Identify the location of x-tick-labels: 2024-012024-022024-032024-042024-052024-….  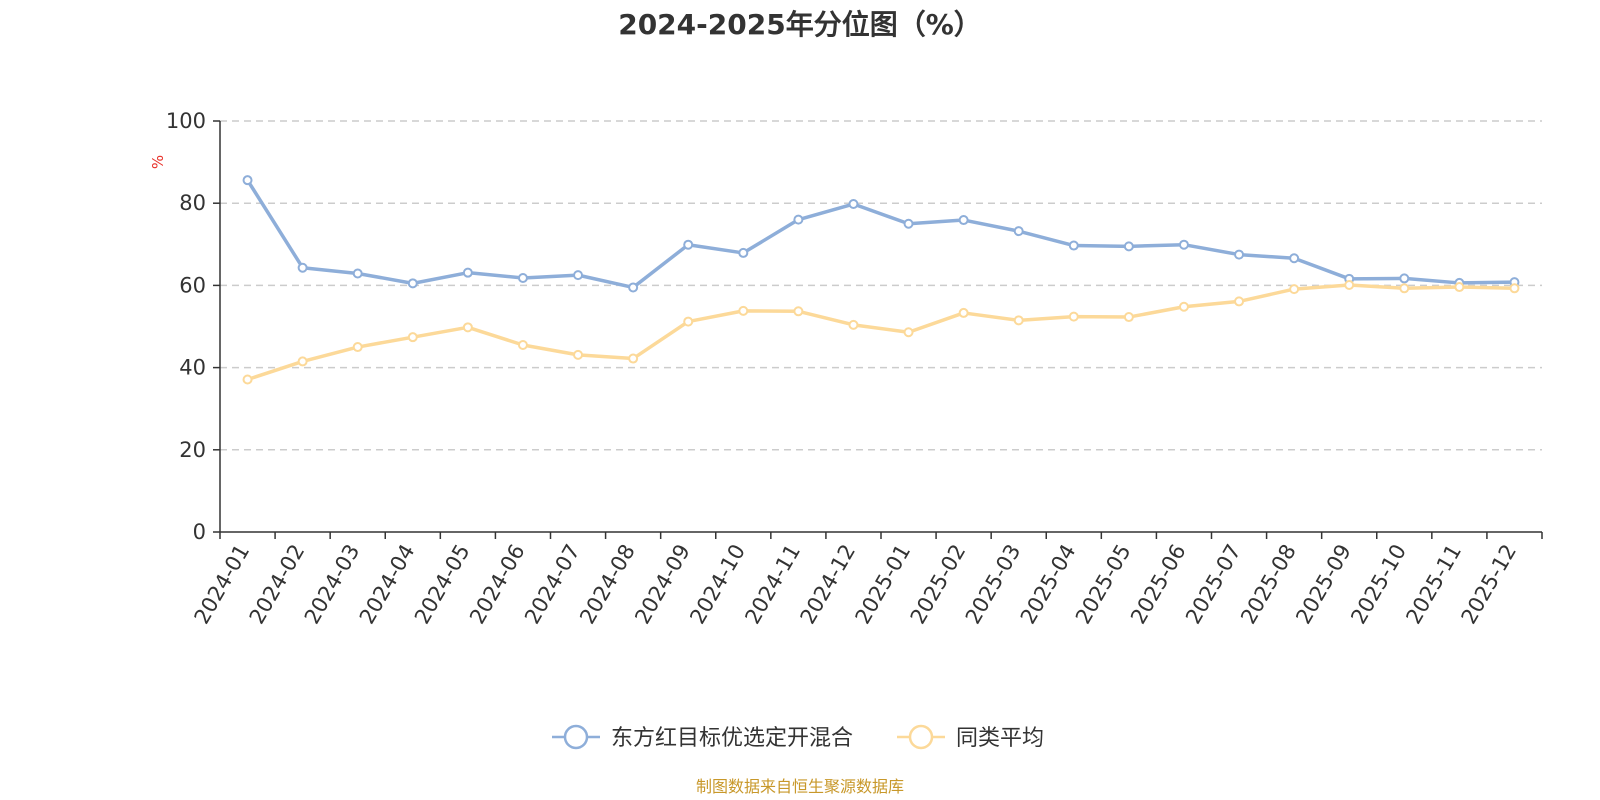
(856, 584).